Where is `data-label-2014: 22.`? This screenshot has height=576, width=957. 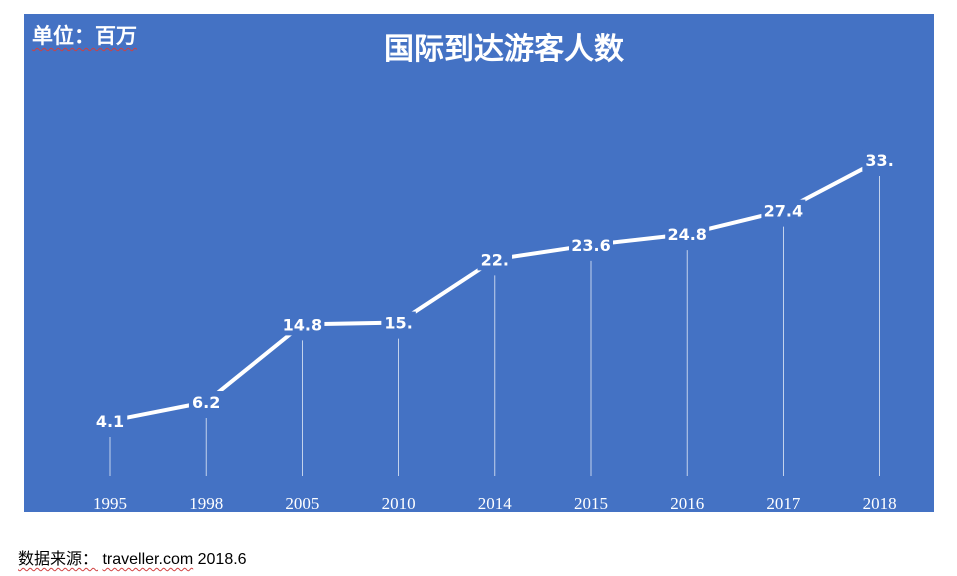
data-label-2014: 22. is located at coordinates (495, 259).